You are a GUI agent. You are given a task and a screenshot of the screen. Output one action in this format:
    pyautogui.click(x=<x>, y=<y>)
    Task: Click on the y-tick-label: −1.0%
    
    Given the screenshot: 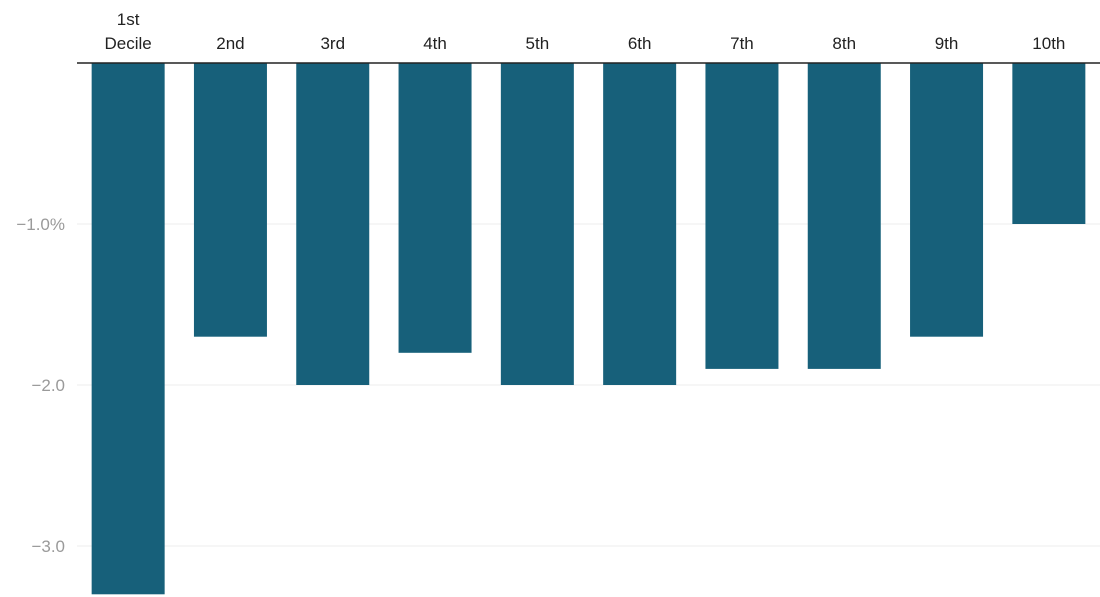 What is the action you would take?
    pyautogui.click(x=40, y=224)
    